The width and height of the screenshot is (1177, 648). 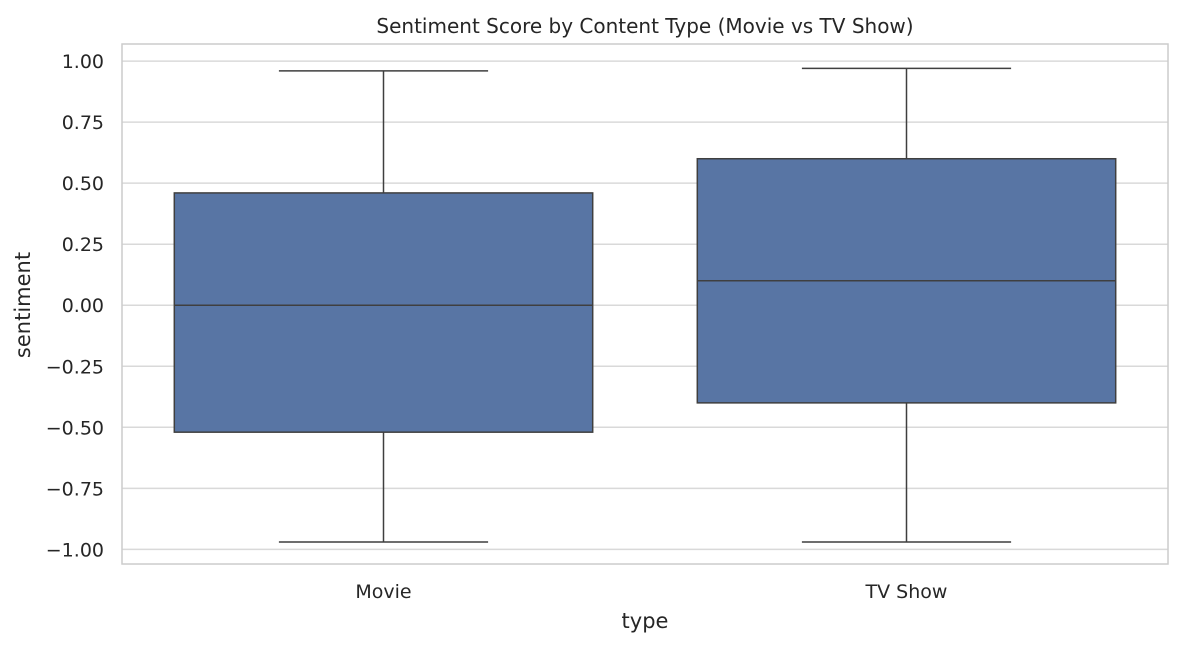 I want to click on y-tick-label: 0.00, so click(x=83, y=306).